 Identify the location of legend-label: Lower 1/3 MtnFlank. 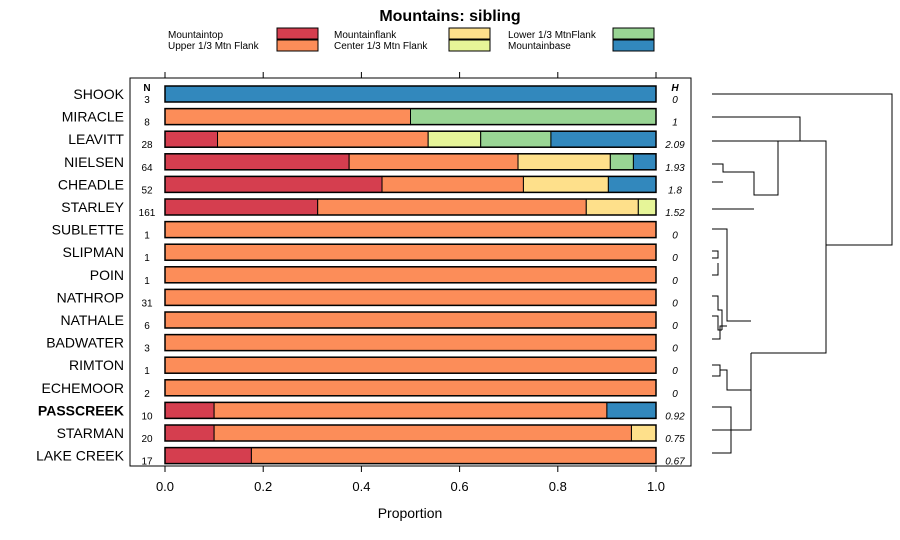
(552, 35).